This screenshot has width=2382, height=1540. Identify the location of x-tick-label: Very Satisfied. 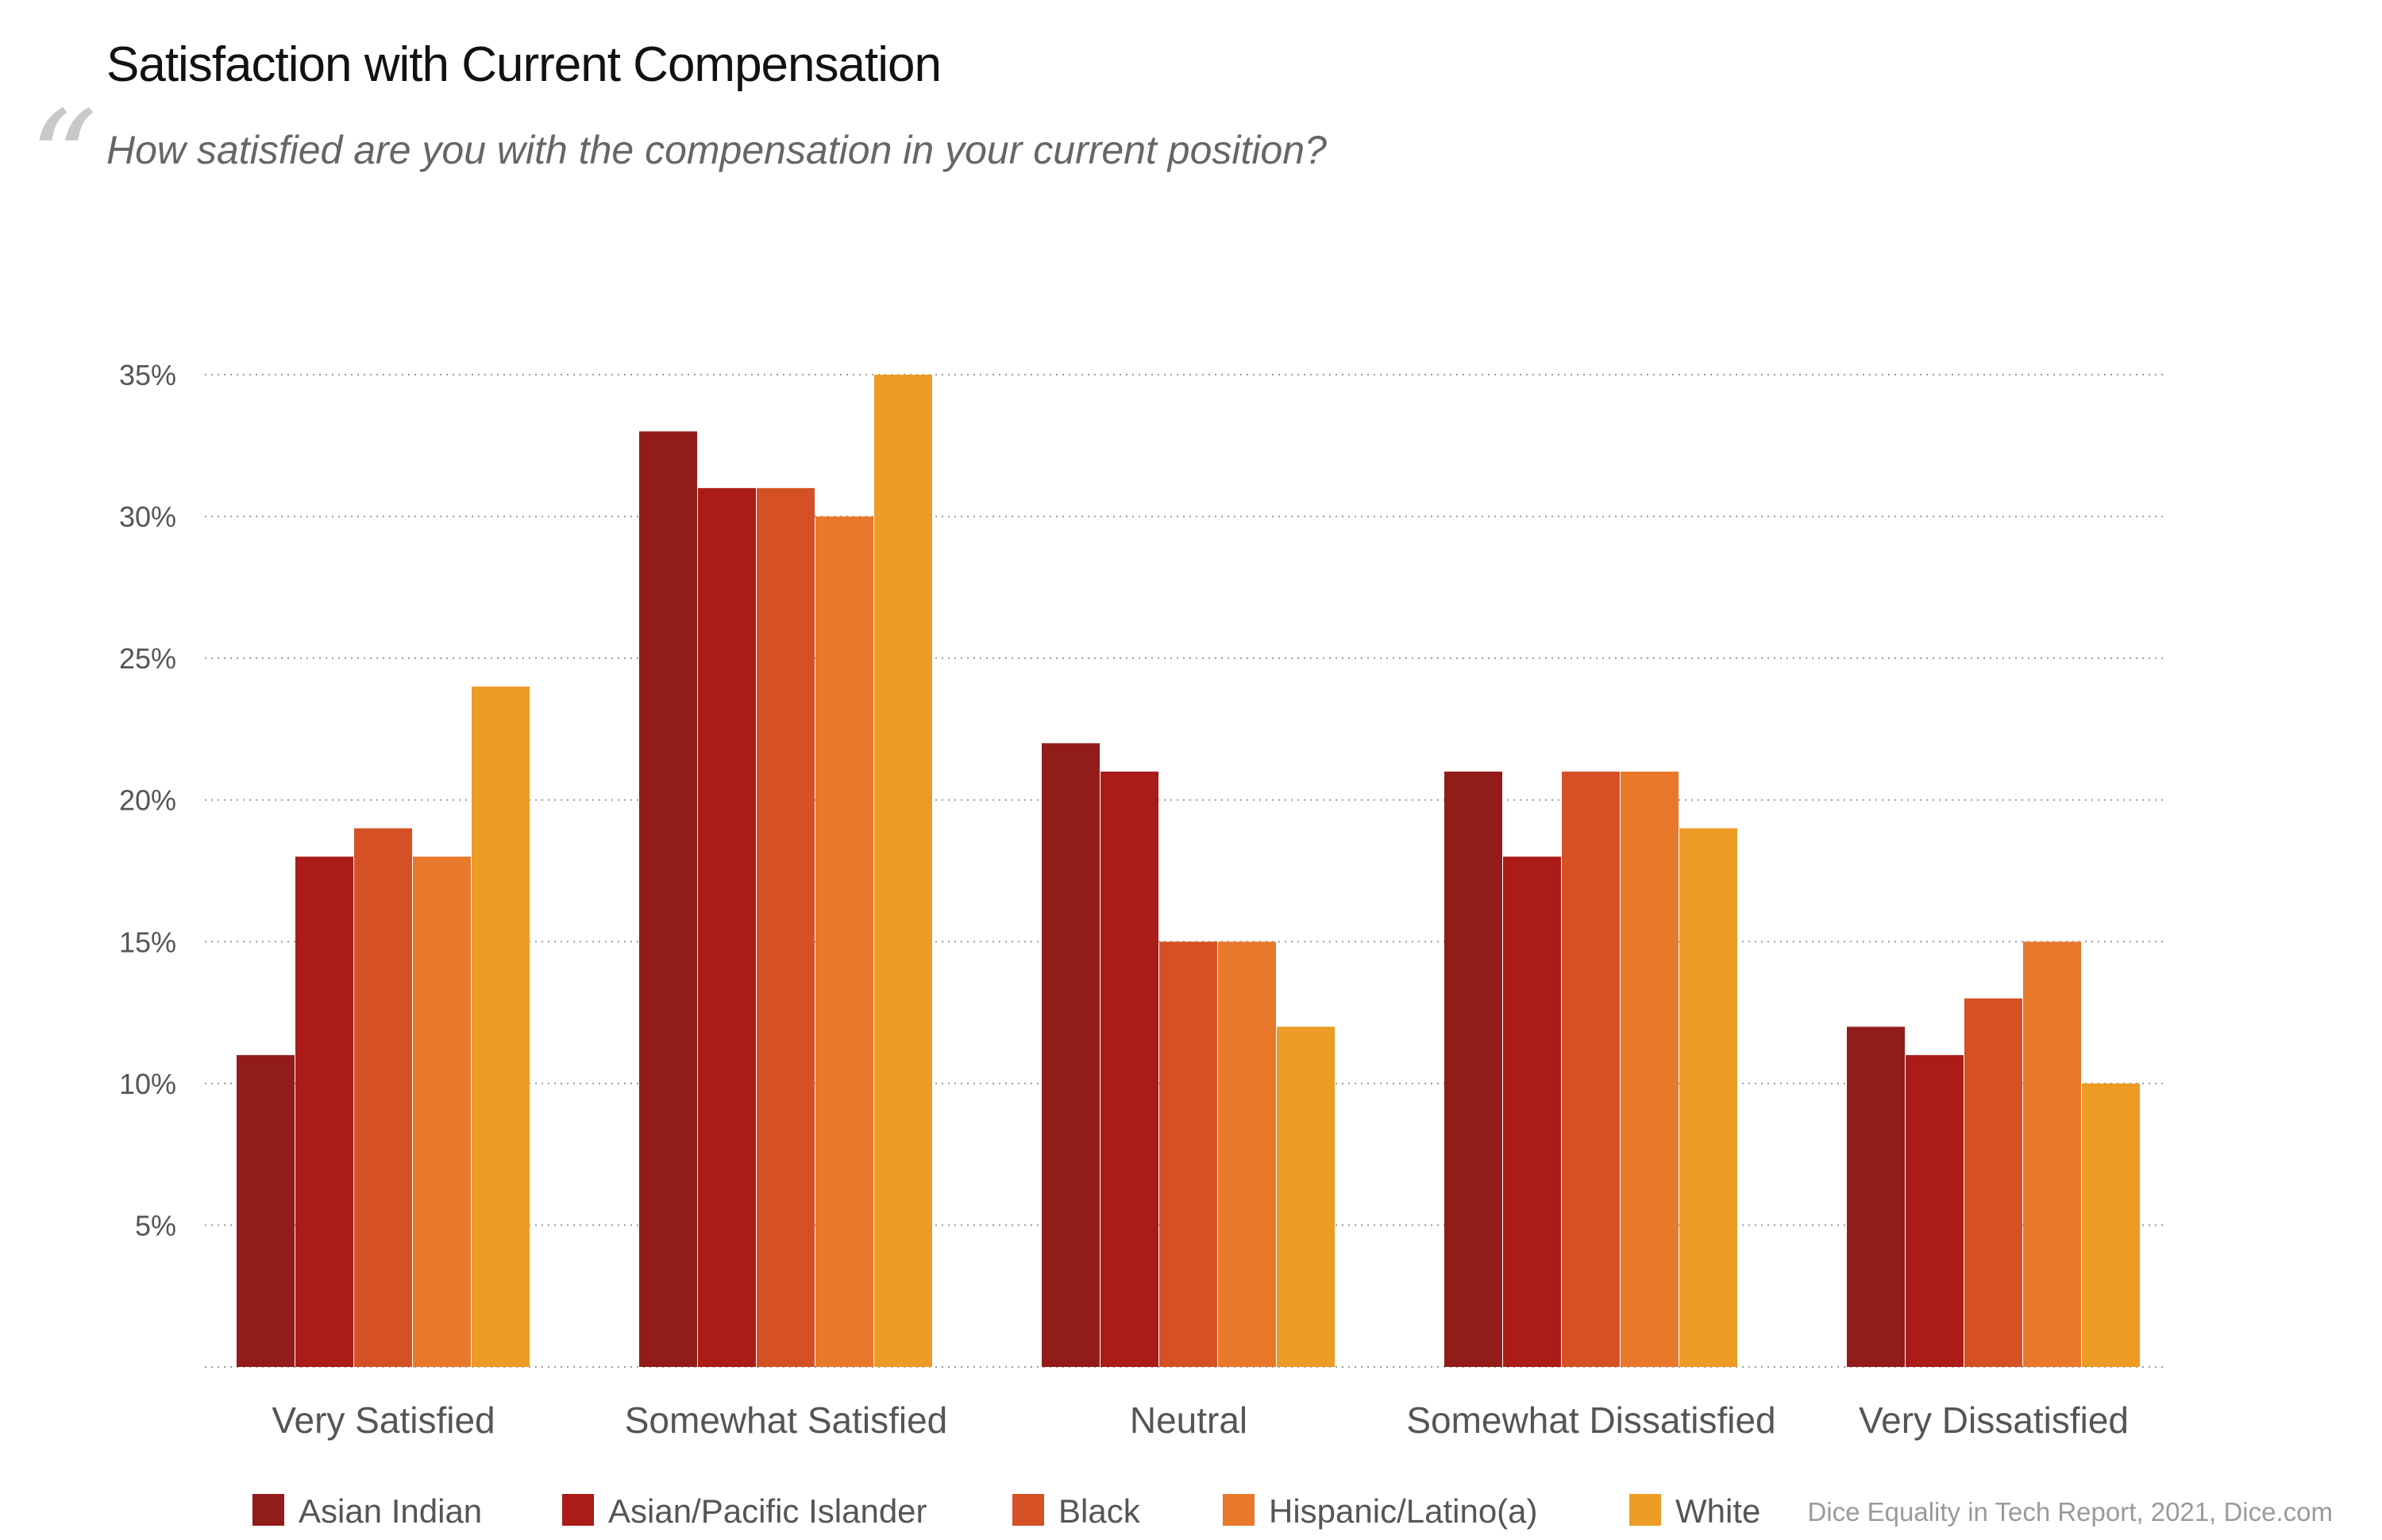
(383, 1420).